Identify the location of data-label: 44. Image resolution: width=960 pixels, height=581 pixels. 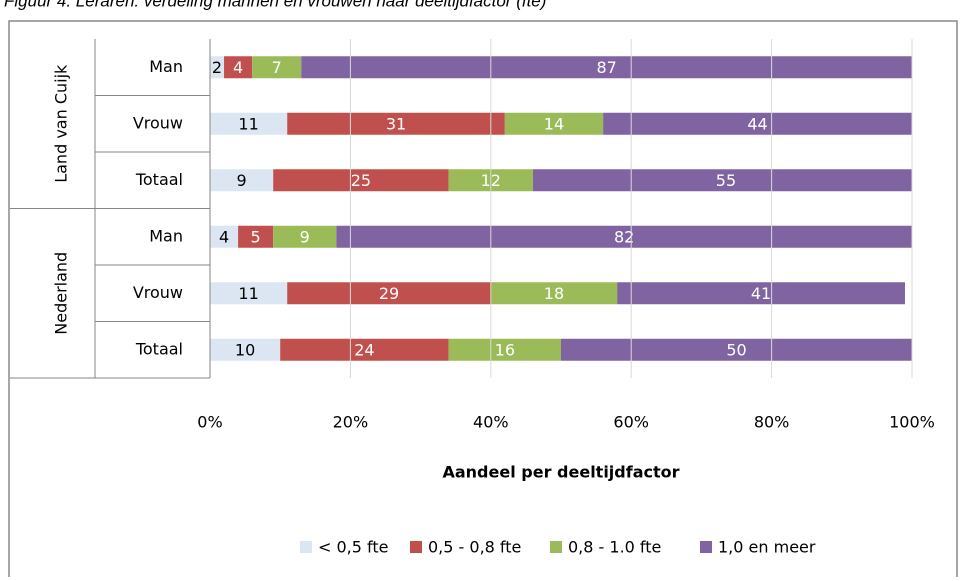
(757, 123).